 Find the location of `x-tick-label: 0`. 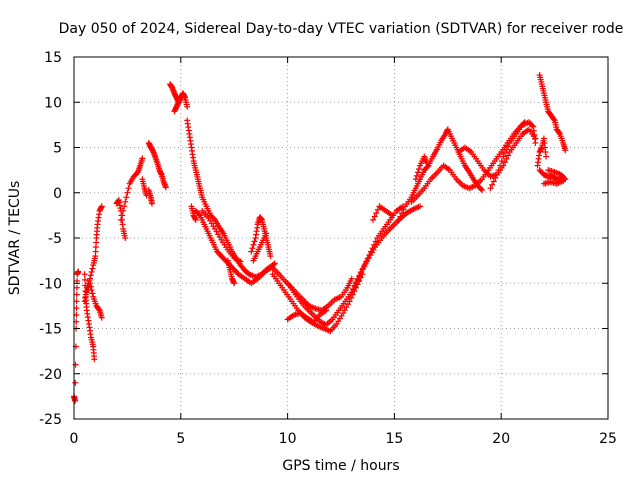

x-tick-label: 0 is located at coordinates (74, 439).